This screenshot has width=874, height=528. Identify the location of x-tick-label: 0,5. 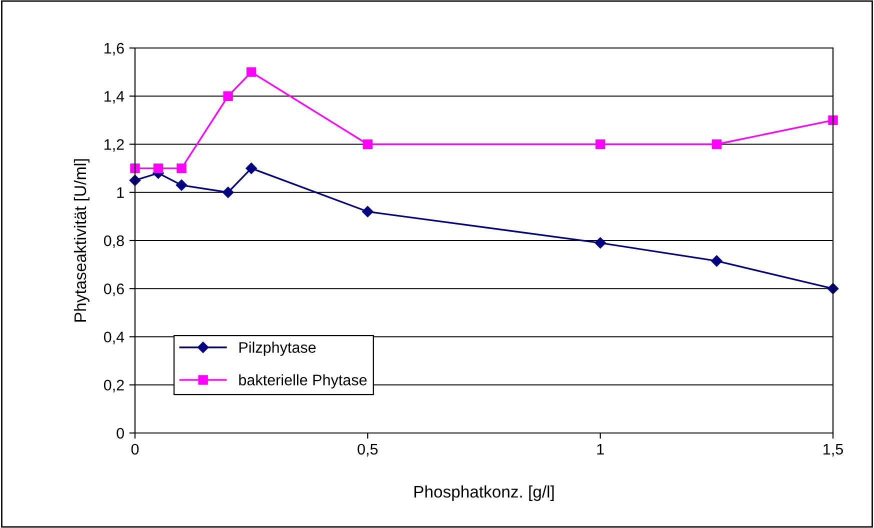
(368, 450).